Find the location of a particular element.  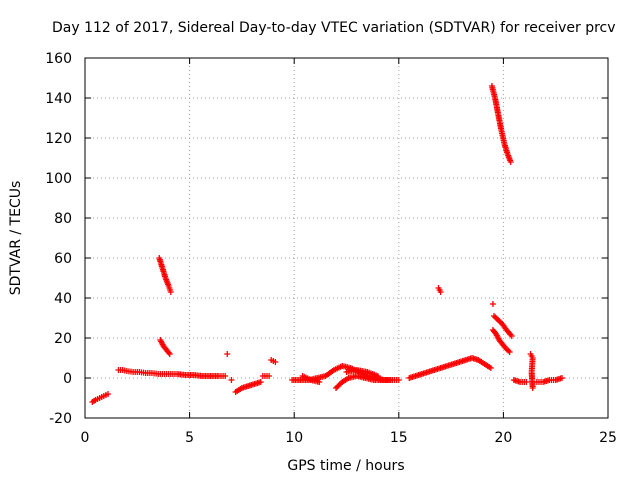

x-axis-label: GPS time / hours is located at coordinates (345, 466).